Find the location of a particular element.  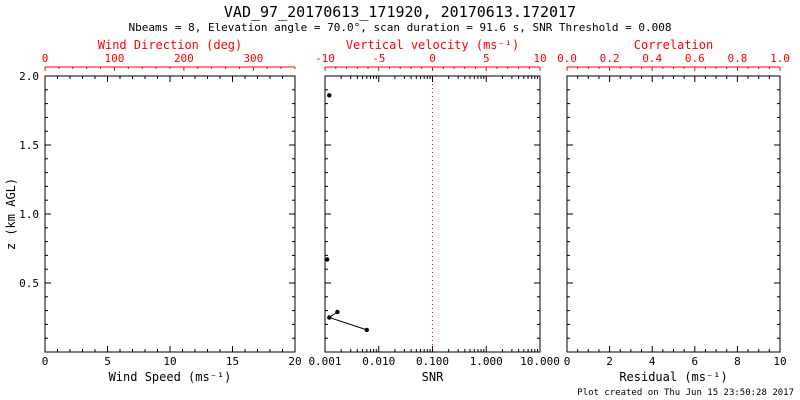

series-line is located at coordinates (347, 321).